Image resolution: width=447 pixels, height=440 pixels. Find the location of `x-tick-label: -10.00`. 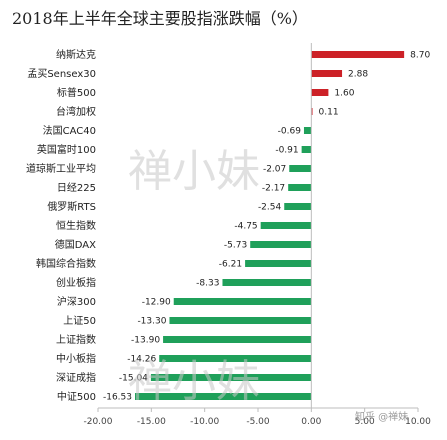

x-tick-label: -10.00 is located at coordinates (204, 422).